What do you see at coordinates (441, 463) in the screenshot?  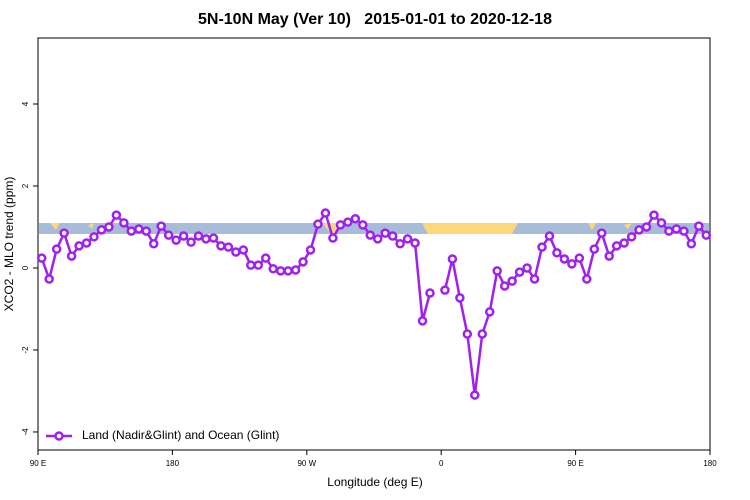 I see `x-tick-label: 0` at bounding box center [441, 463].